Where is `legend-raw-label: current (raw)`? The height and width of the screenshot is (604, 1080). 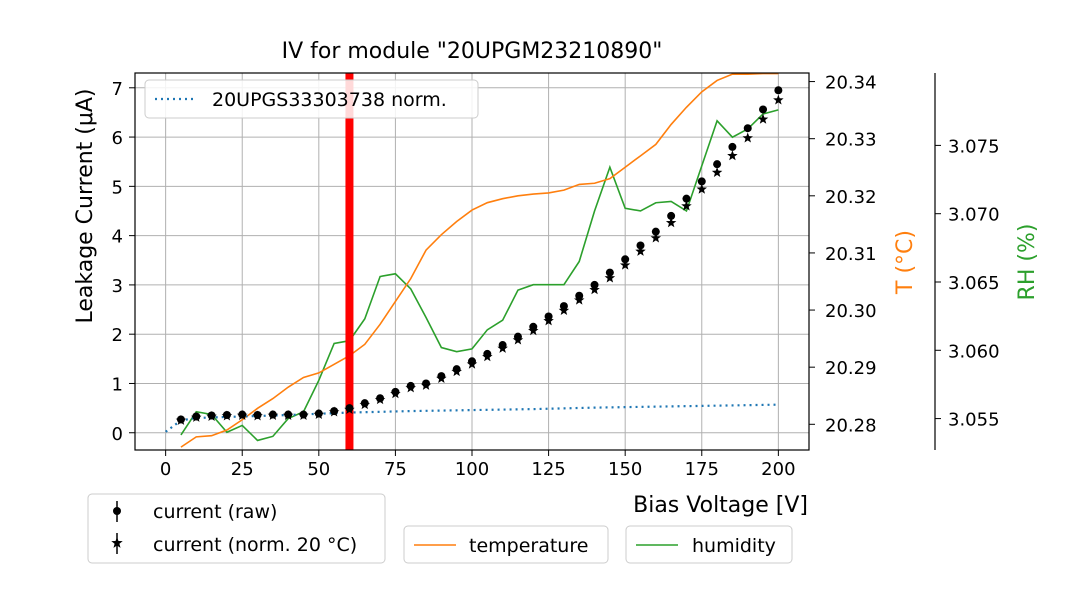 legend-raw-label: current (raw) is located at coordinates (215, 512).